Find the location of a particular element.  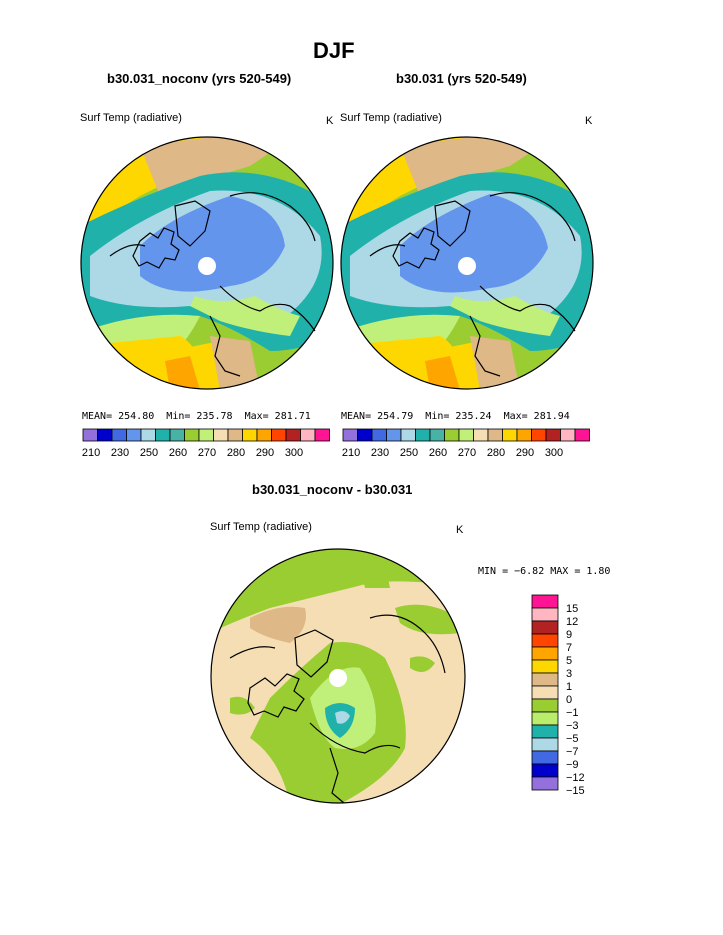

legend-label: 0 is located at coordinates (569, 700).